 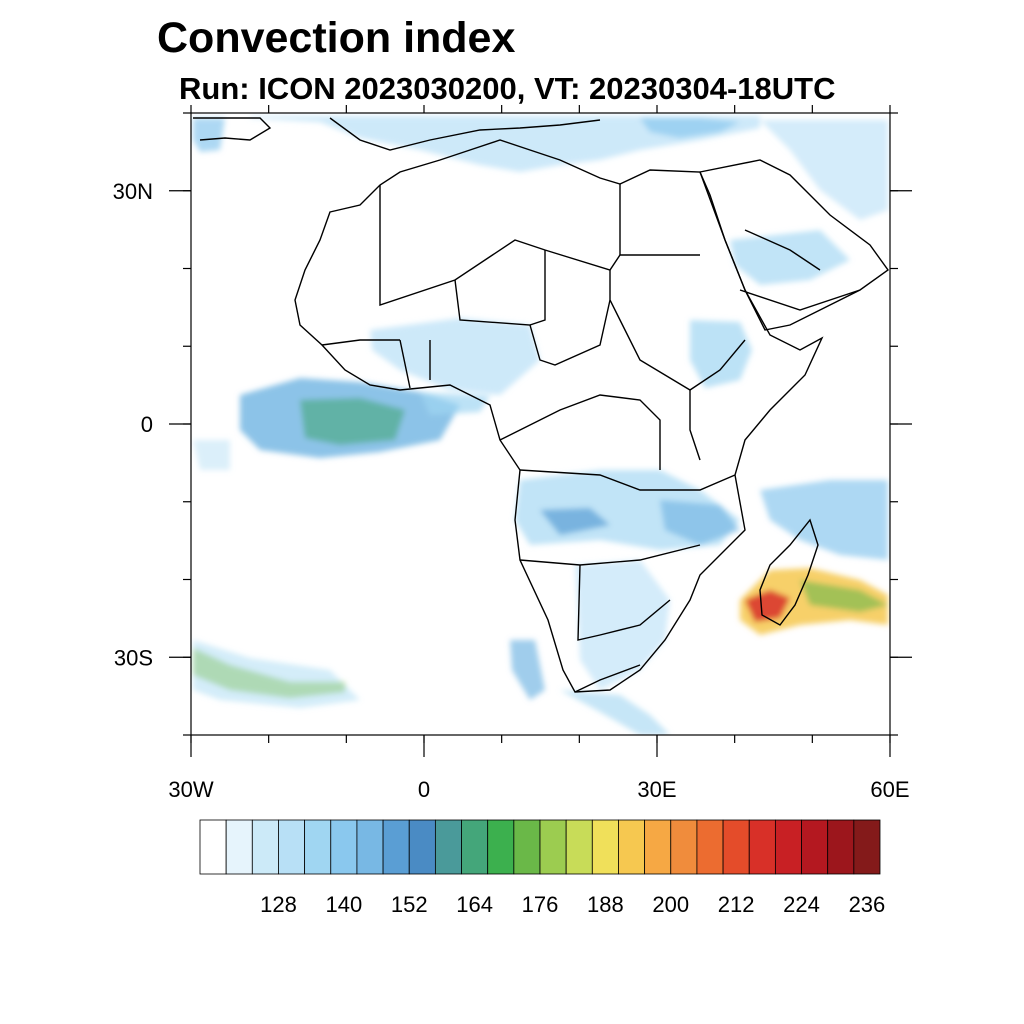 What do you see at coordinates (352, 421) in the screenshot?
I see `field-atlantic-core` at bounding box center [352, 421].